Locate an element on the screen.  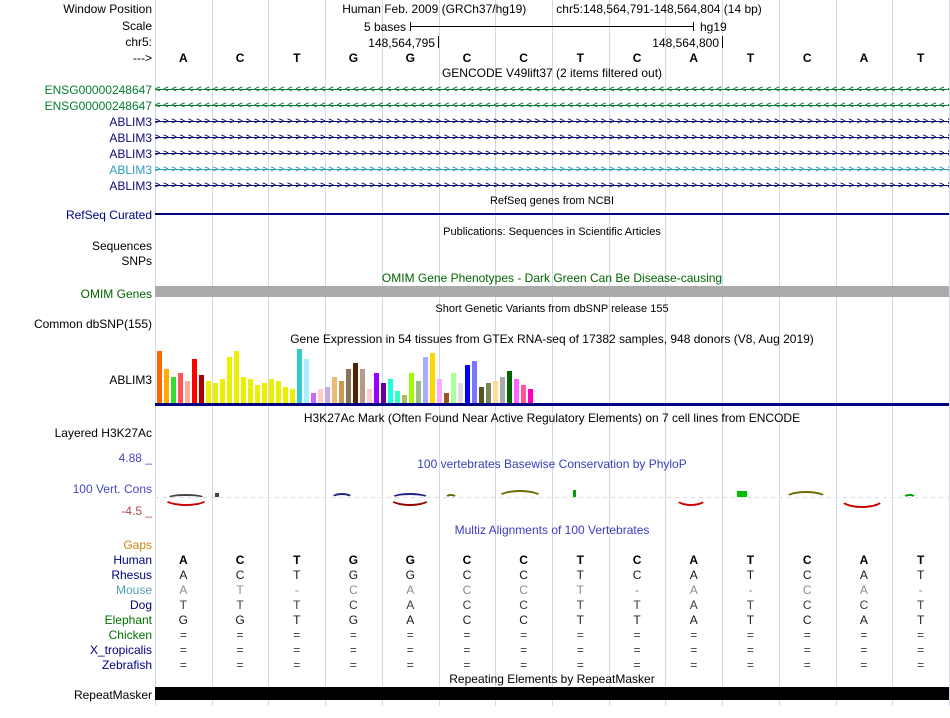
phylop-track-label: 100 Vert. Cons is located at coordinates (112, 489).